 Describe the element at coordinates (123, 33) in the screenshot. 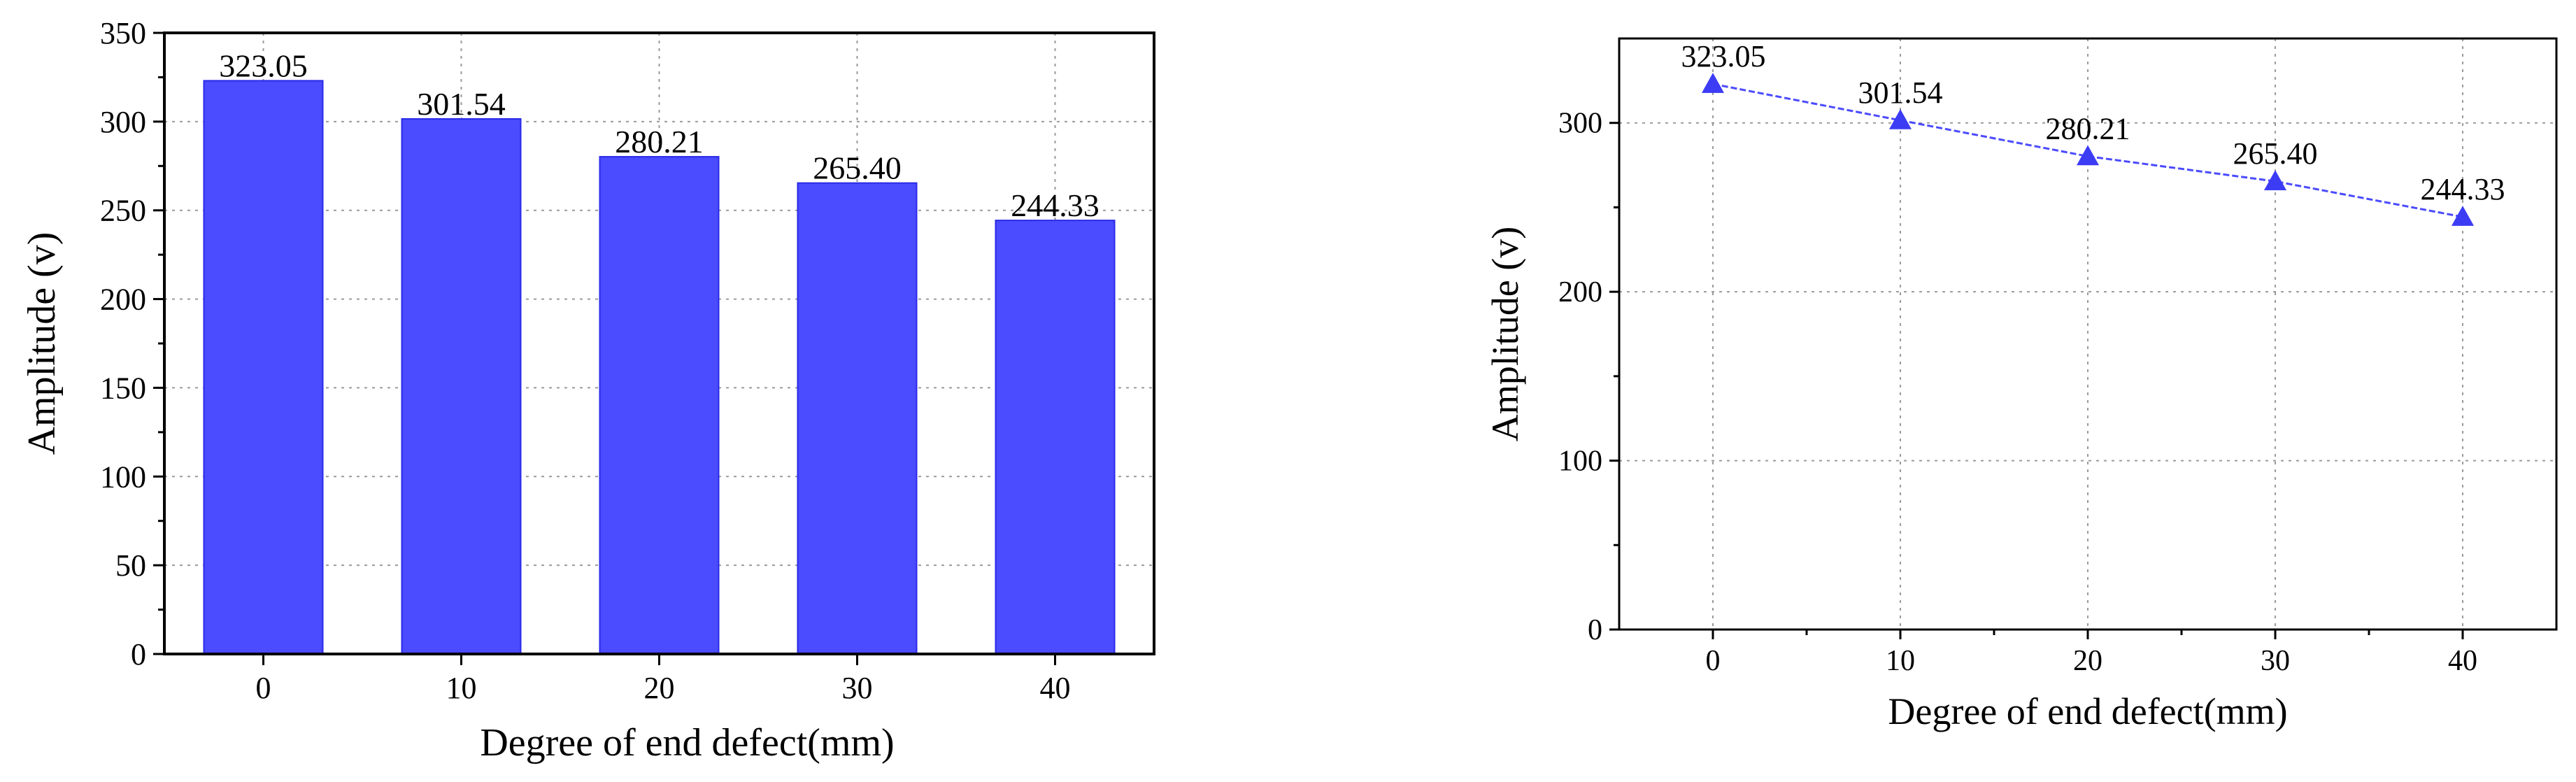

I see `y-tick-label: 350` at that location.